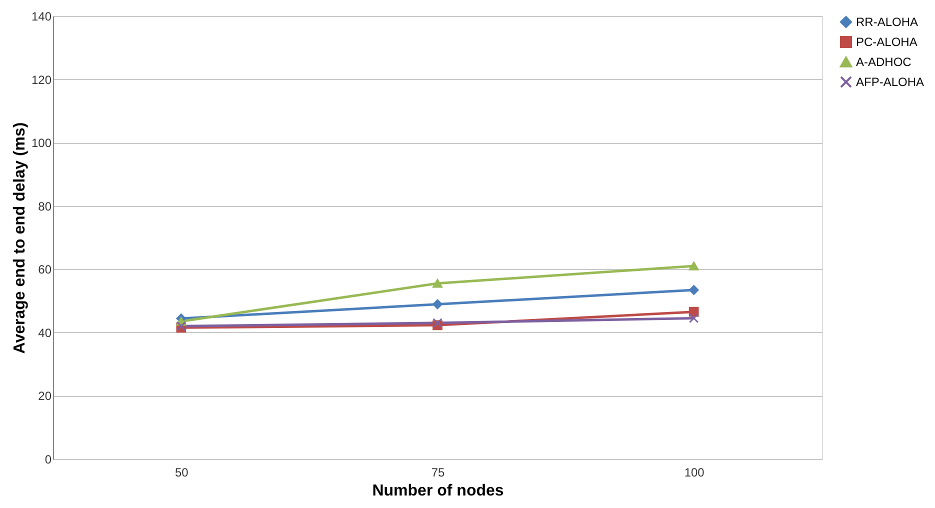  Describe the element at coordinates (41, 143) in the screenshot. I see `y-tick-label: 100` at that location.